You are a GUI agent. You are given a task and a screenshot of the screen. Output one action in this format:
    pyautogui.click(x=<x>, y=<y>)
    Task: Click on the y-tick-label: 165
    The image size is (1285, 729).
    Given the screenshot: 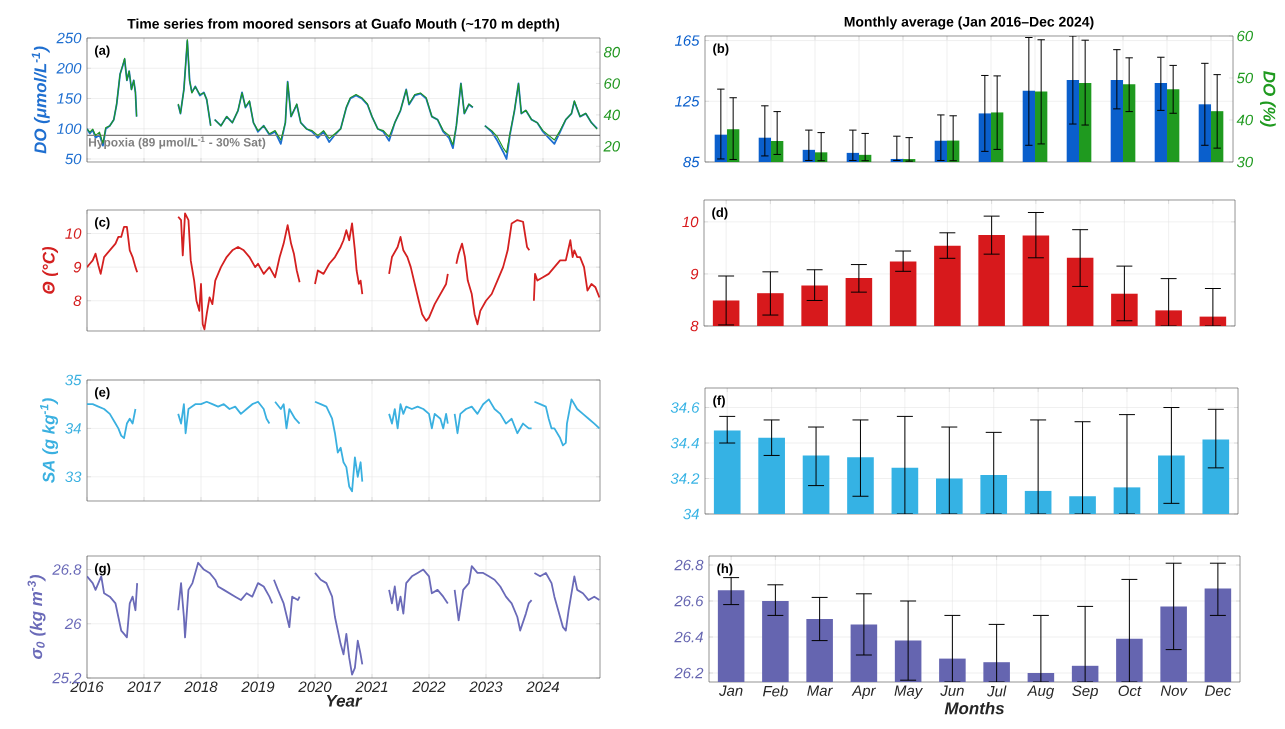 What is the action you would take?
    pyautogui.click(x=687, y=40)
    